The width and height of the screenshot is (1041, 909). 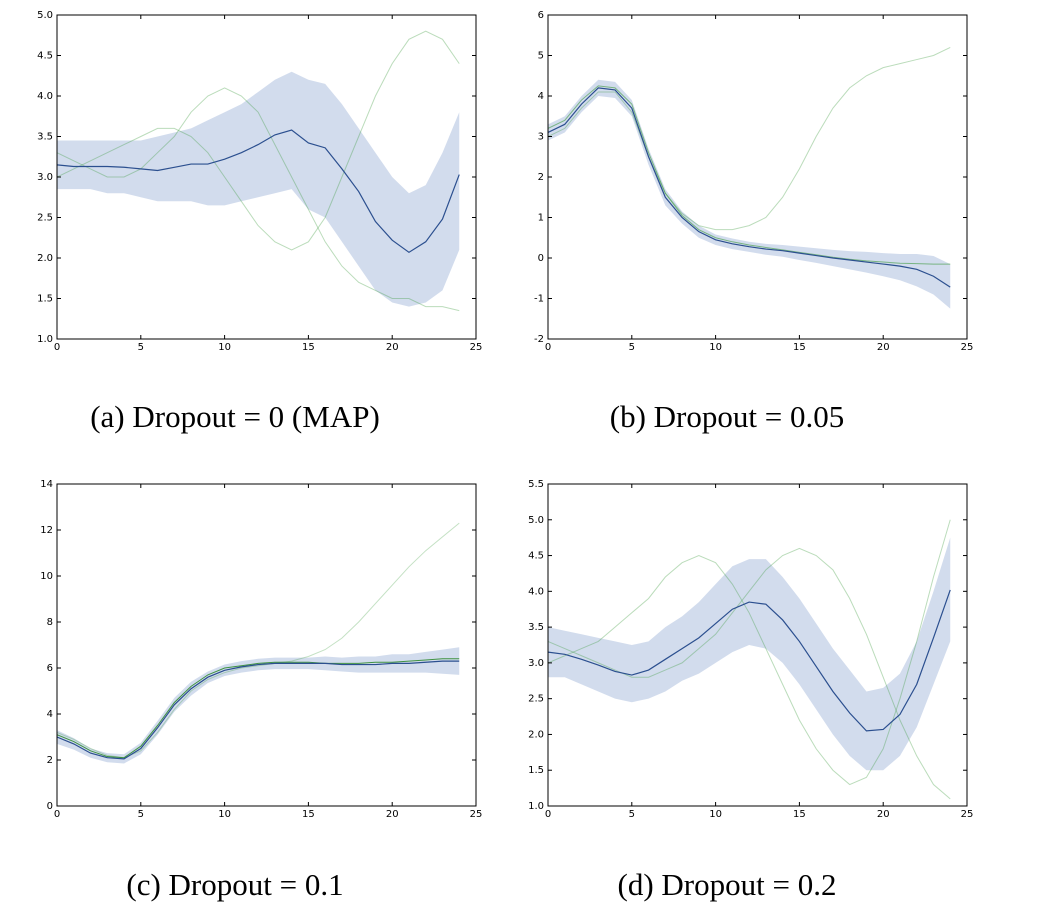 I want to click on y-tick-label: 10, so click(x=46, y=576).